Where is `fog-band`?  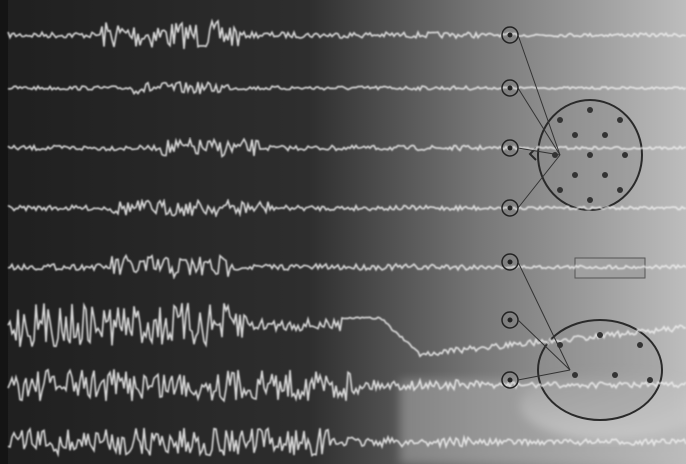
fog-band is located at coordinates (543, 422).